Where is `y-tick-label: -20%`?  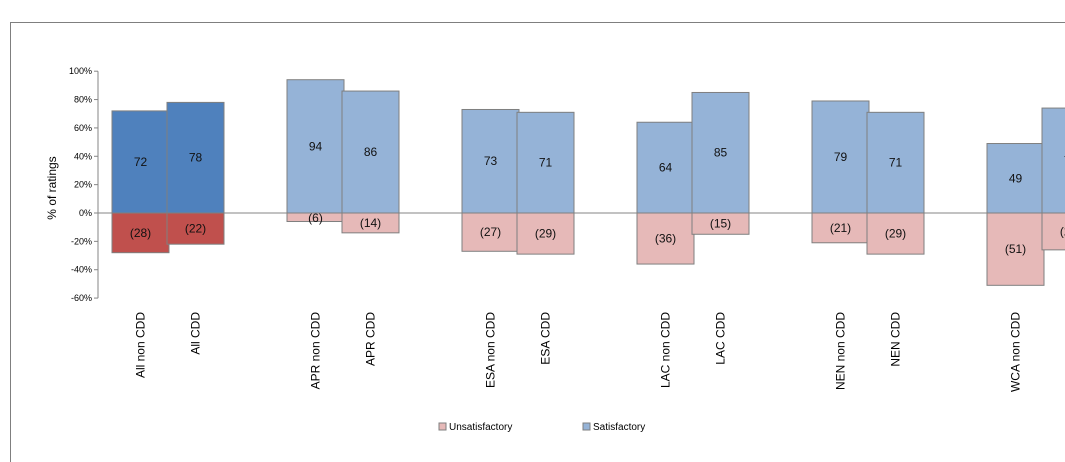 y-tick-label: -20% is located at coordinates (81, 241).